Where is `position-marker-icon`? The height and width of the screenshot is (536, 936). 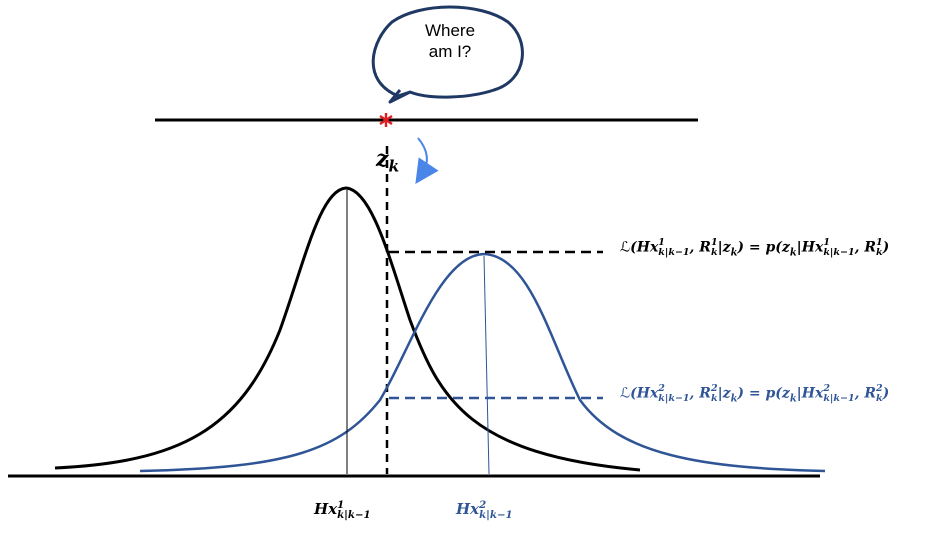
position-marker-icon is located at coordinates (386, 120).